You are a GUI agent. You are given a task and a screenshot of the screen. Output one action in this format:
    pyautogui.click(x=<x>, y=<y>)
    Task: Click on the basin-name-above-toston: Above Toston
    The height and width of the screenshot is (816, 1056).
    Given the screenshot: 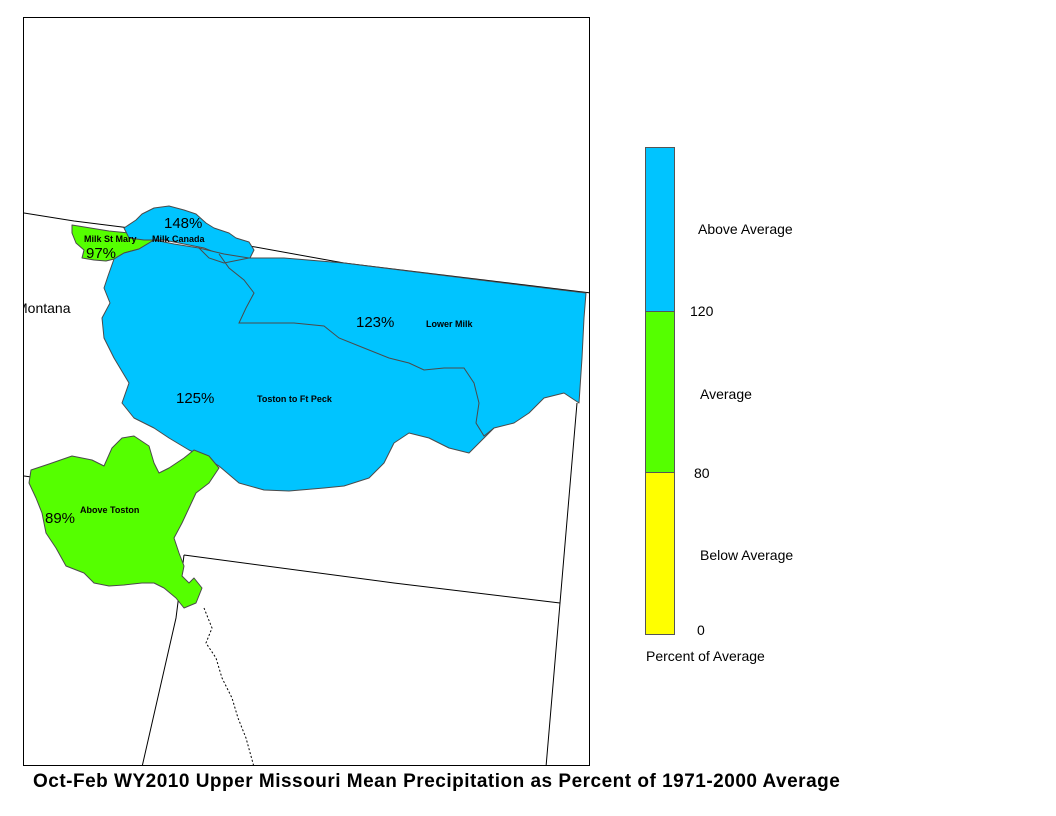 What is the action you would take?
    pyautogui.click(x=109, y=510)
    